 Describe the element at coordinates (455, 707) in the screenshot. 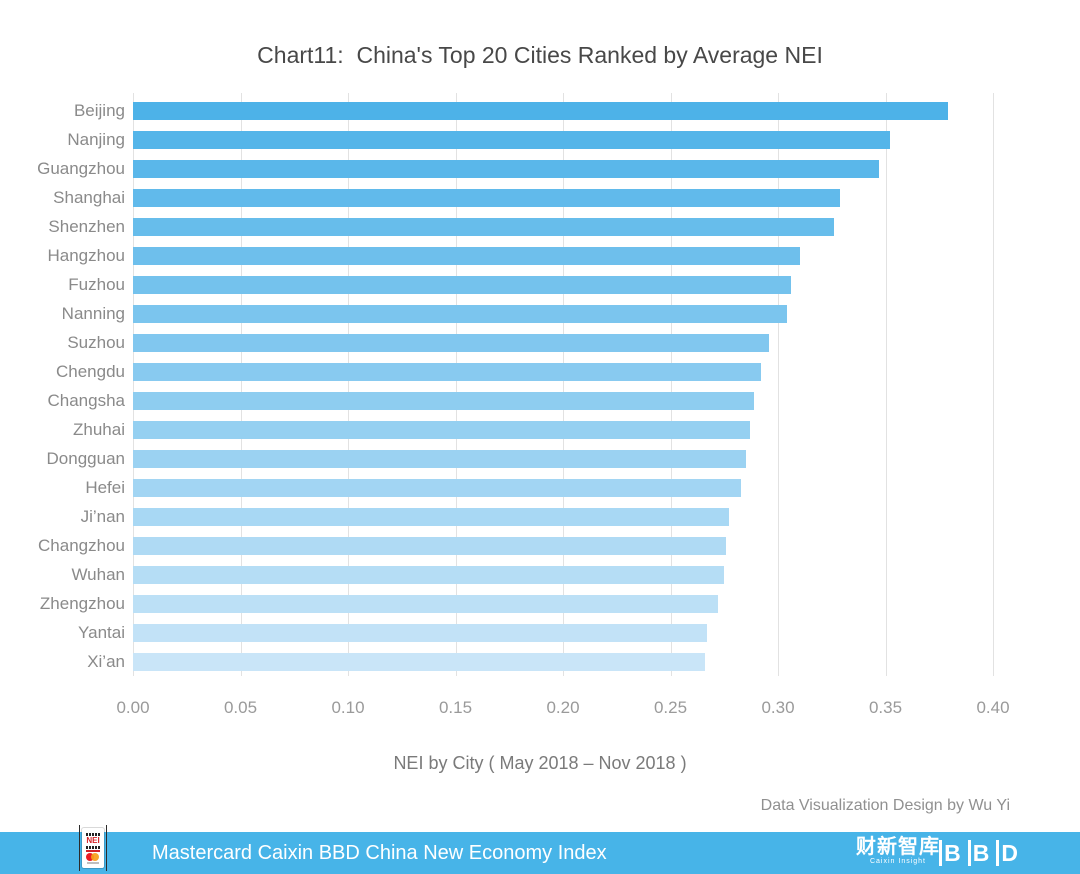

I see `x-tick-label: 0.15` at that location.